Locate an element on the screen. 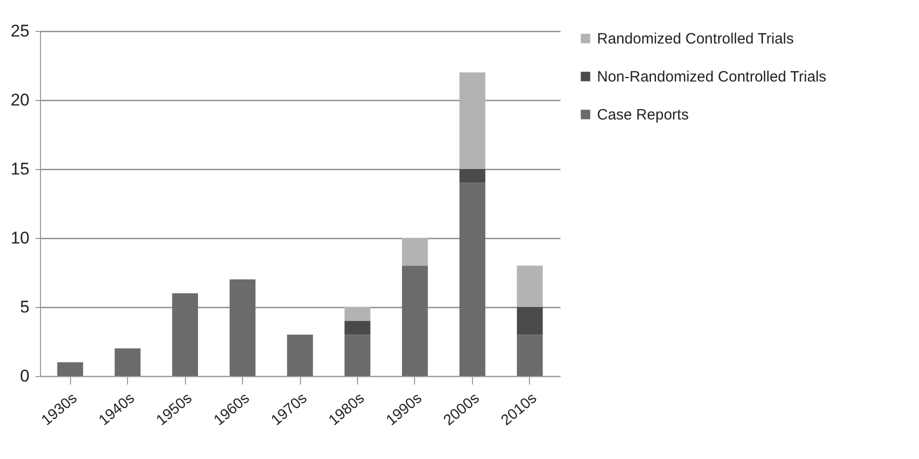  y-tick-label: 20 is located at coordinates (20, 100).